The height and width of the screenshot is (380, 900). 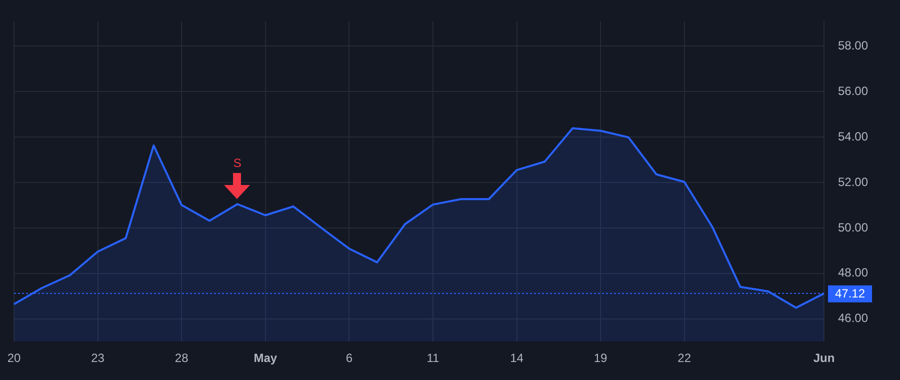 What do you see at coordinates (853, 318) in the screenshot?
I see `y-tick-label: 46.00` at bounding box center [853, 318].